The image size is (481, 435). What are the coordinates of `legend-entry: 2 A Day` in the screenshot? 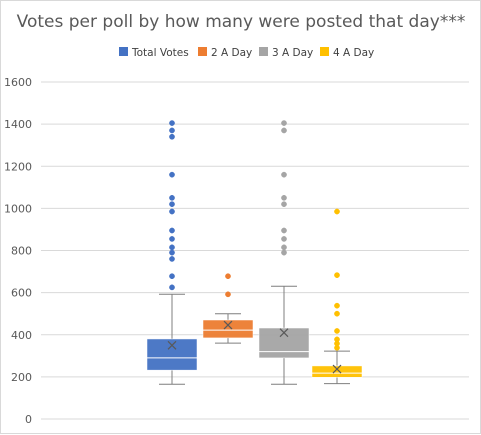 It's located at (225, 53).